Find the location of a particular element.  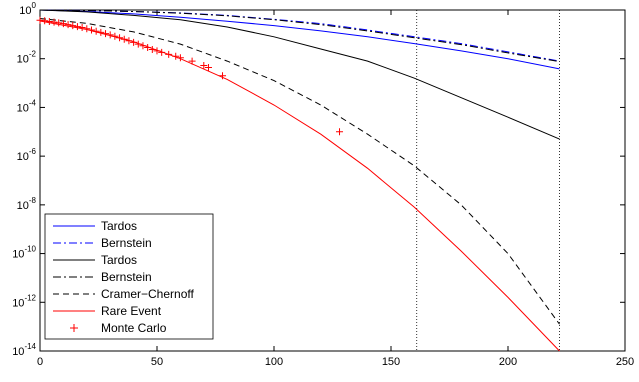

y-tick-label-1: 10⁻² is located at coordinates (27, 58).